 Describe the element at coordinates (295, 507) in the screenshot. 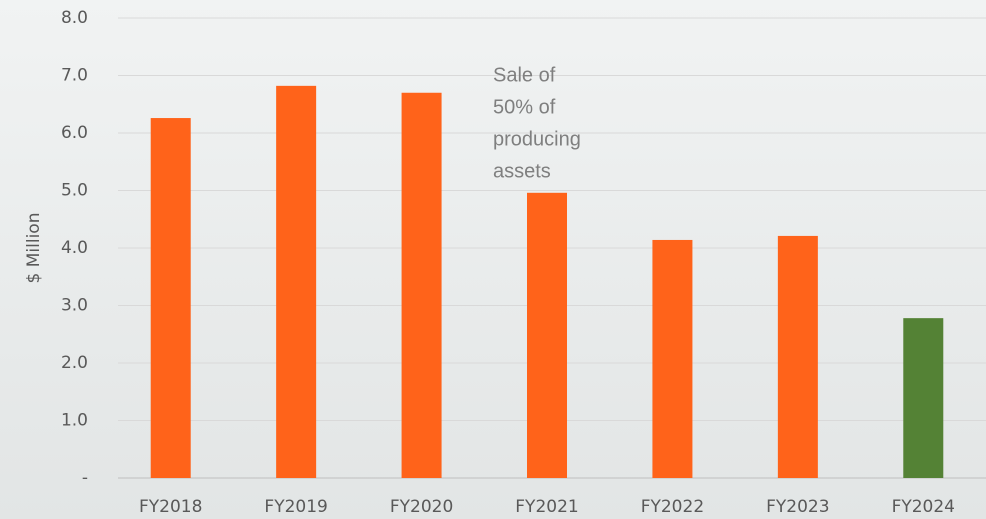

I see `x-tick-label: FY2019` at that location.